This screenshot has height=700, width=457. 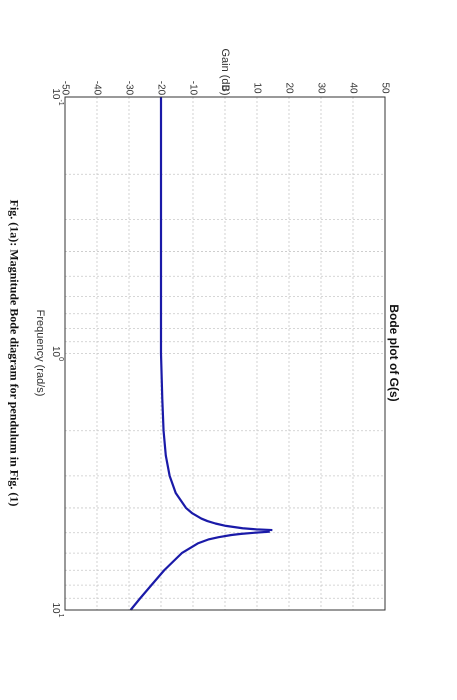 I want to click on gain-tick-label: -10, so click(x=192, y=88).